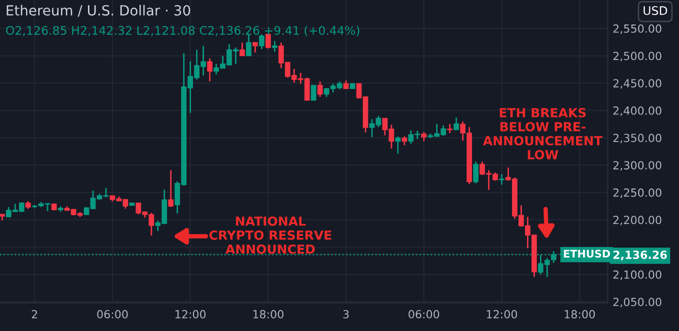 This screenshot has height=331, width=679. Describe the element at coordinates (637, 29) in the screenshot. I see `y-tick-label: 2,550.00` at that location.